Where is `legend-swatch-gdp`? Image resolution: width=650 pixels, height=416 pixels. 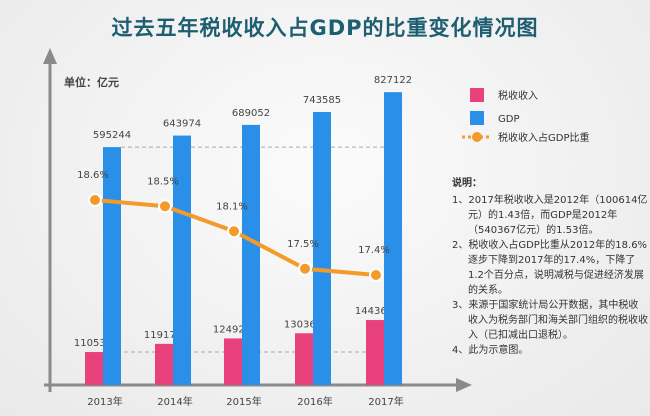
legend-swatch-gdp is located at coordinates (477, 118).